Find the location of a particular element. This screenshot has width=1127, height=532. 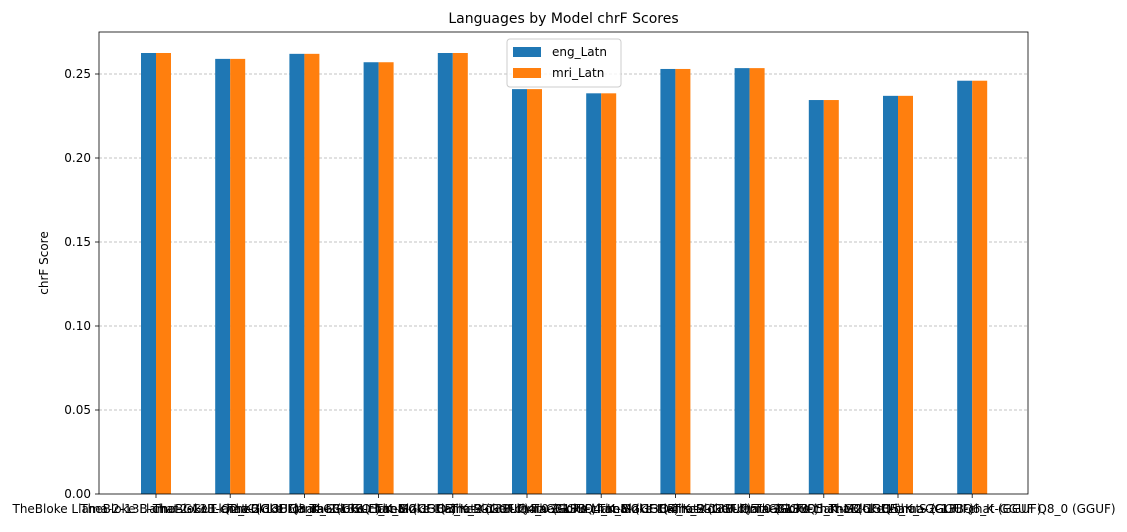

chart-title: Languages by Model chrF Scores is located at coordinates (563, 19).